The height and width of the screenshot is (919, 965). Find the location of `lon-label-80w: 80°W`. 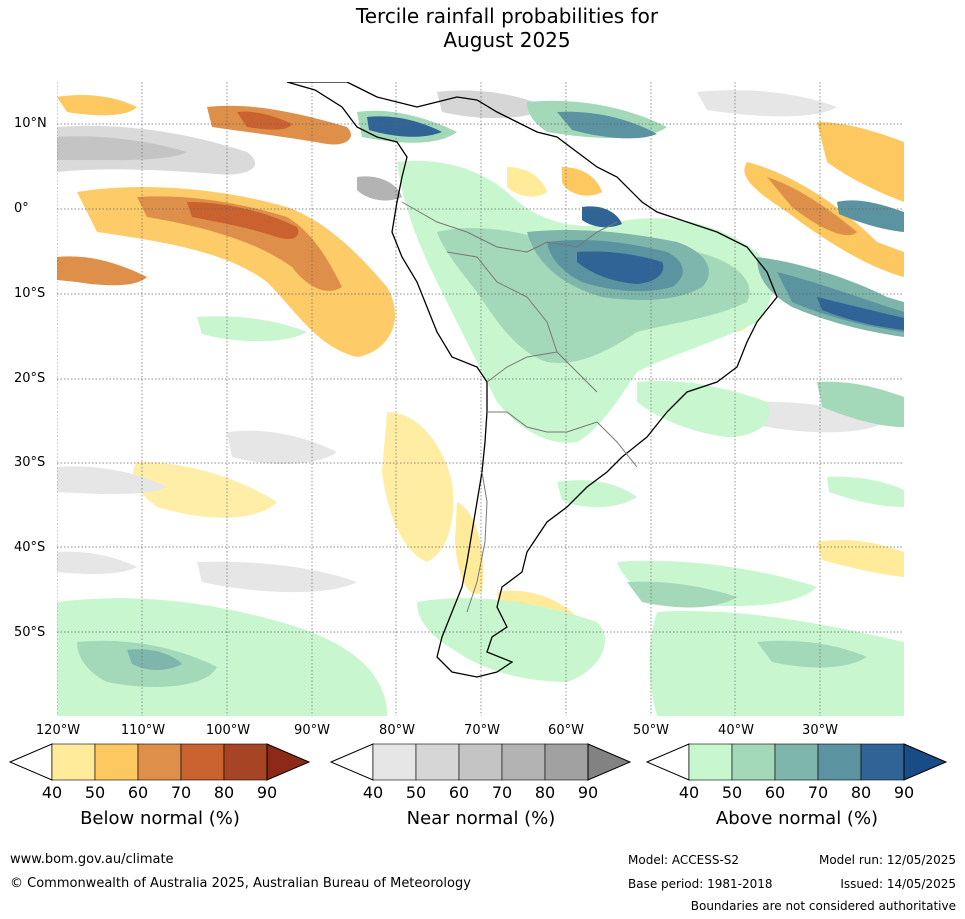

lon-label-80w: 80°W is located at coordinates (397, 730).